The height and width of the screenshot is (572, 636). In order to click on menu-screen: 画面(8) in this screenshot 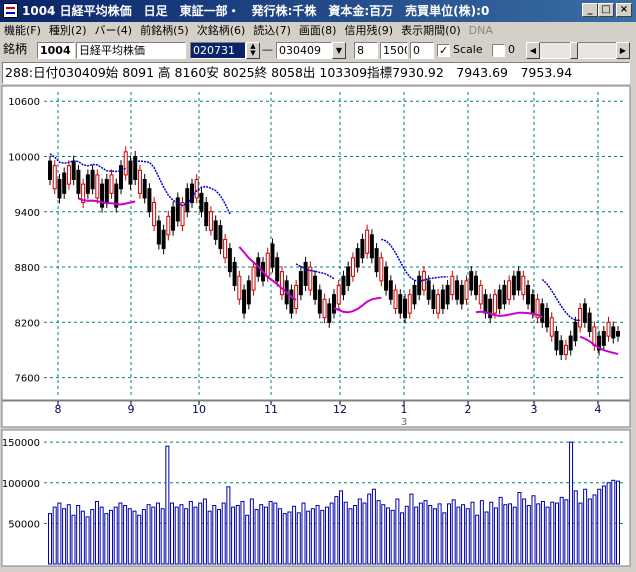, I will do `click(317, 30)`.